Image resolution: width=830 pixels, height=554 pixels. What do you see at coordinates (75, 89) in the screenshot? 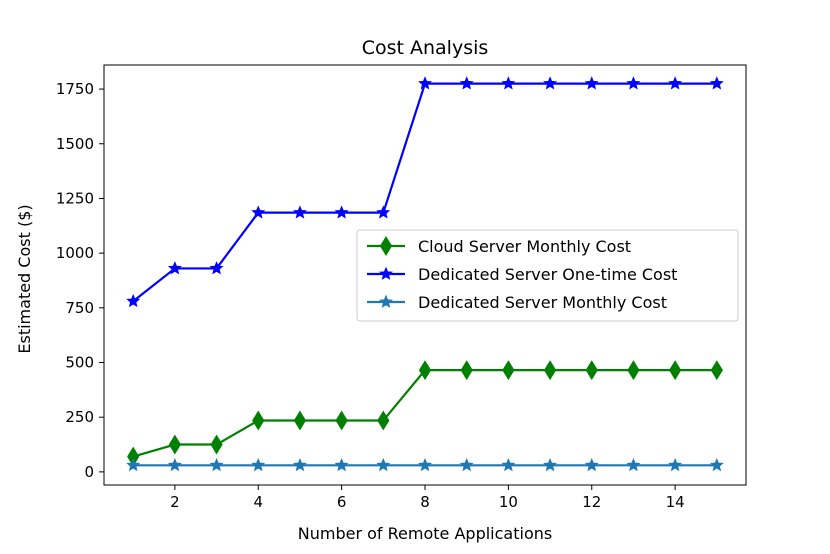
I see `y-tick-label: 1750` at bounding box center [75, 89].